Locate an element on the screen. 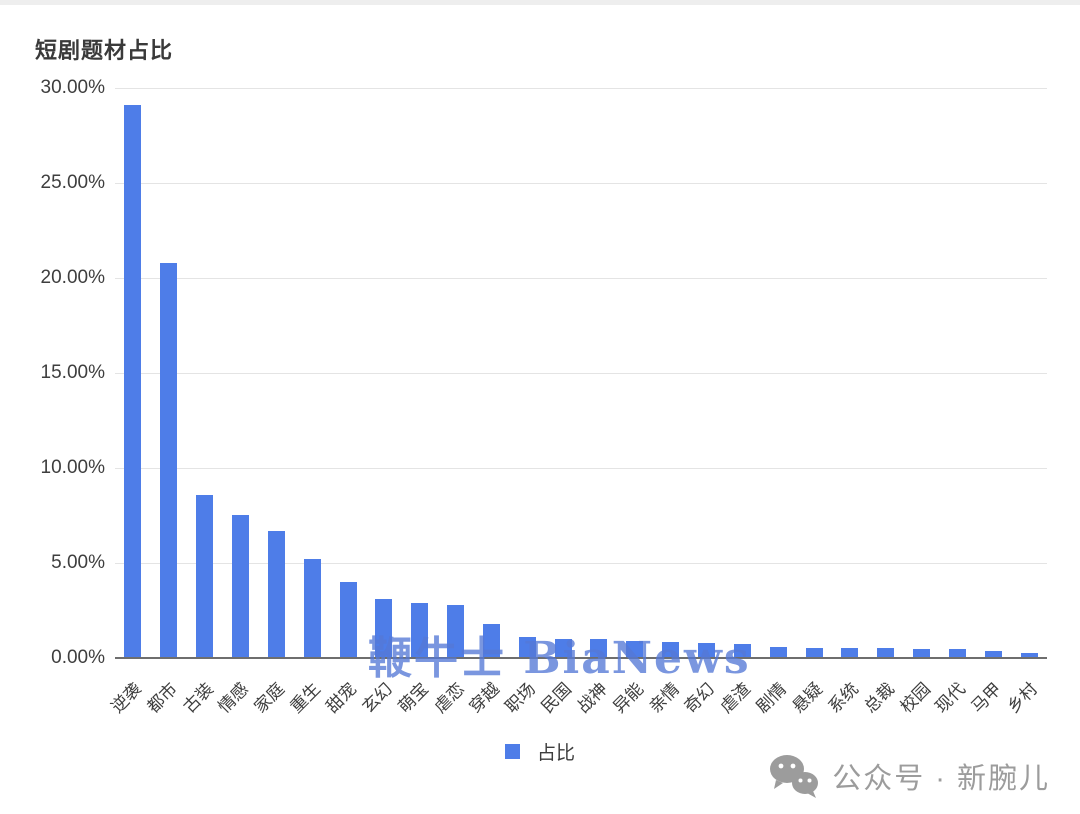  bar-系统 is located at coordinates (849, 653).